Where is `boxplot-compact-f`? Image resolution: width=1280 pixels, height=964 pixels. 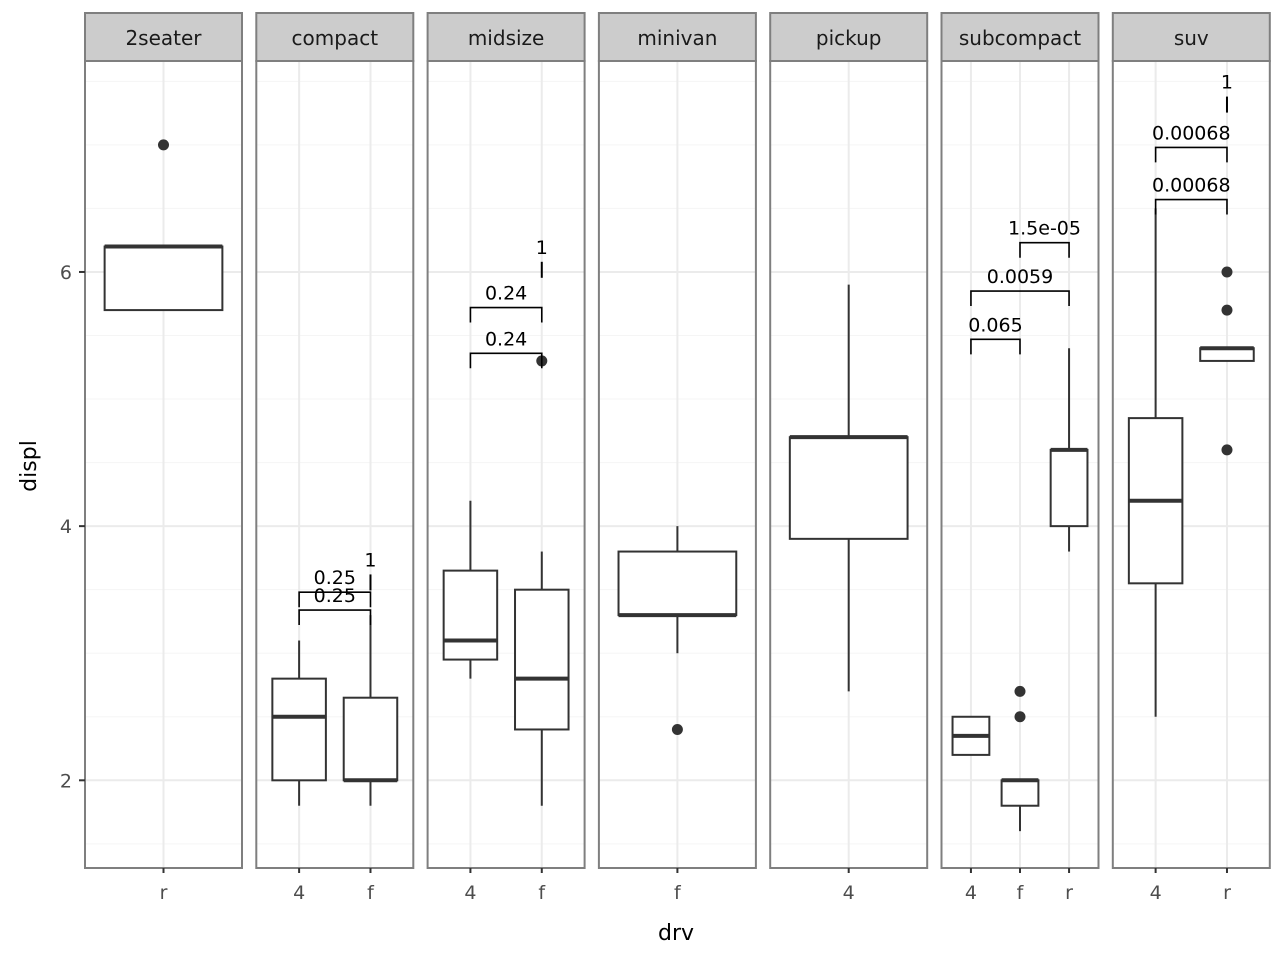 boxplot-compact-f is located at coordinates (370, 710).